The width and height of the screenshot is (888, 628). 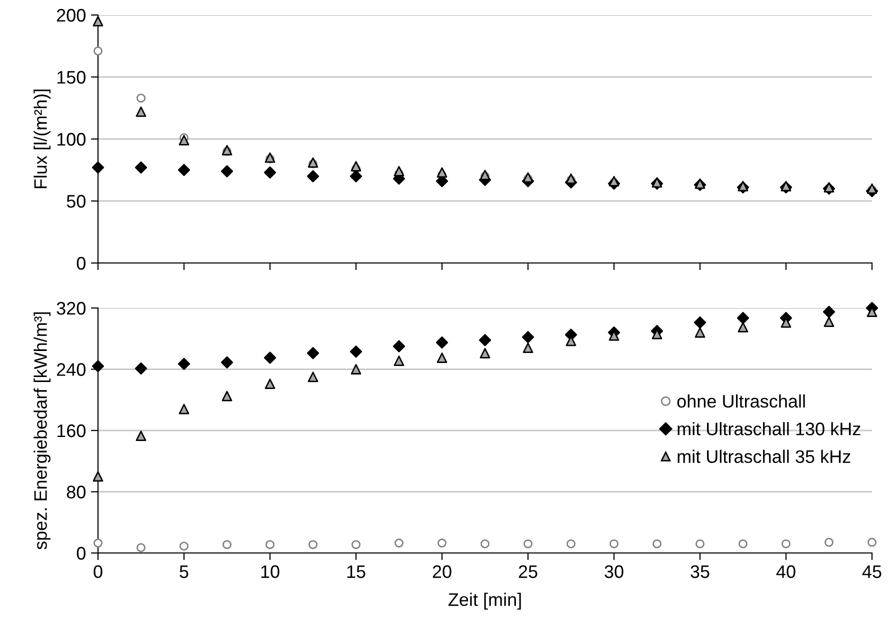 I want to click on y-tick-label: 200, so click(x=71, y=15).